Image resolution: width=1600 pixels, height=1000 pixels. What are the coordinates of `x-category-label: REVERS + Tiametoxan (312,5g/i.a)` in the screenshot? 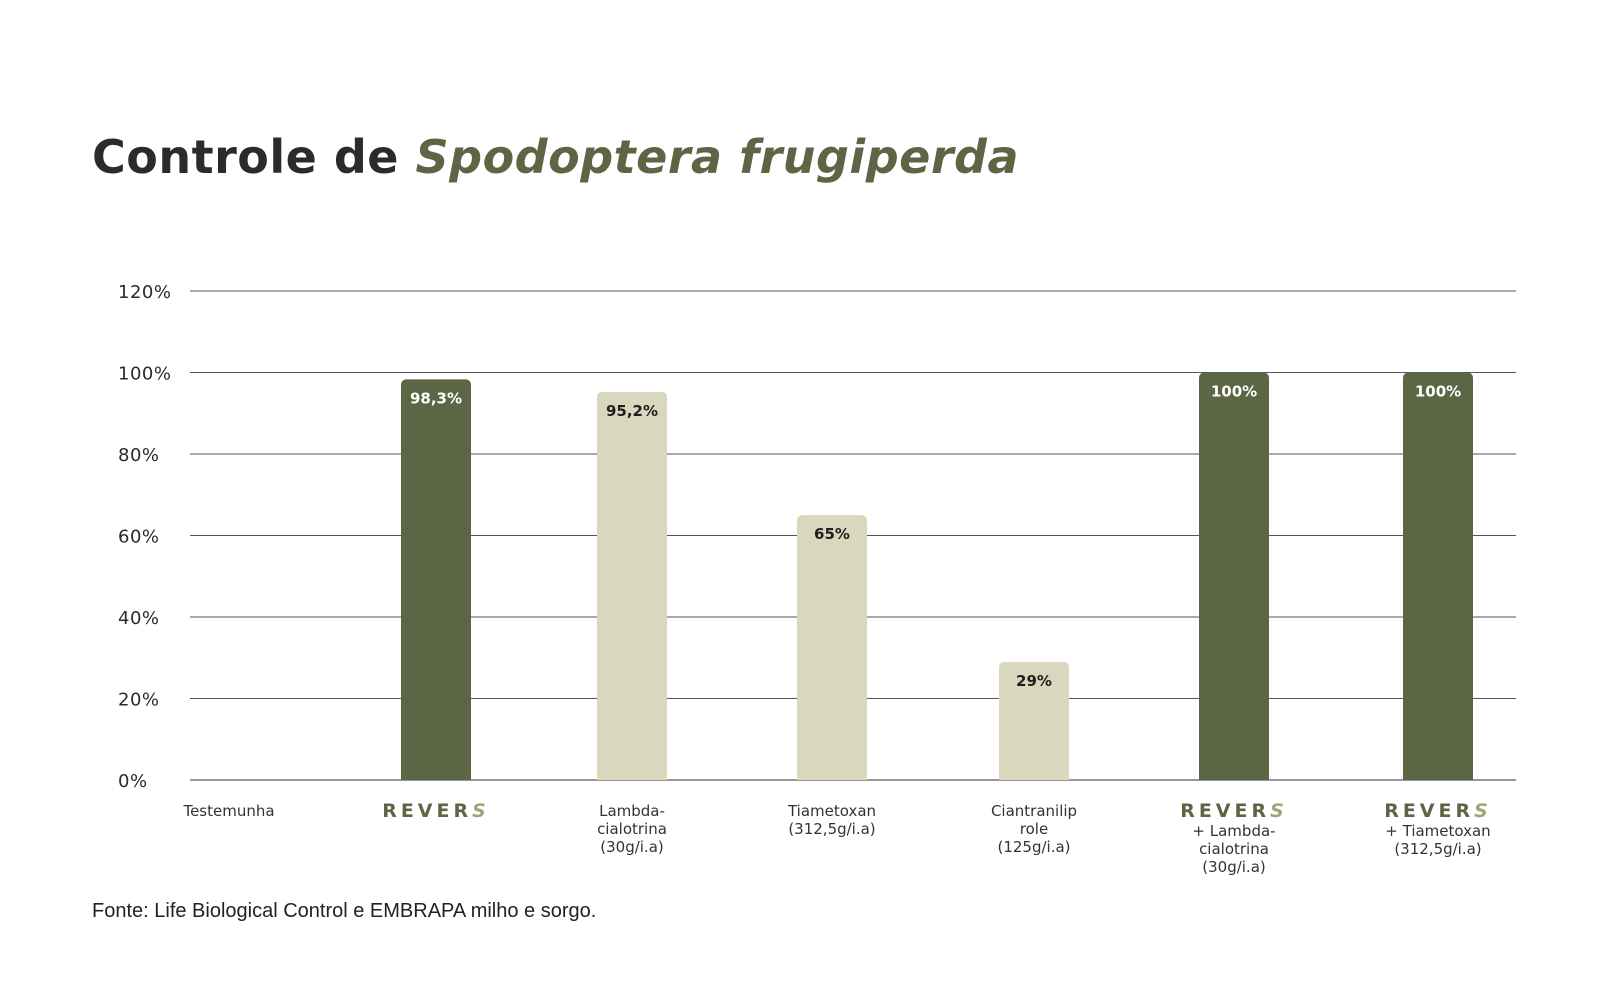 It's located at (1438, 829).